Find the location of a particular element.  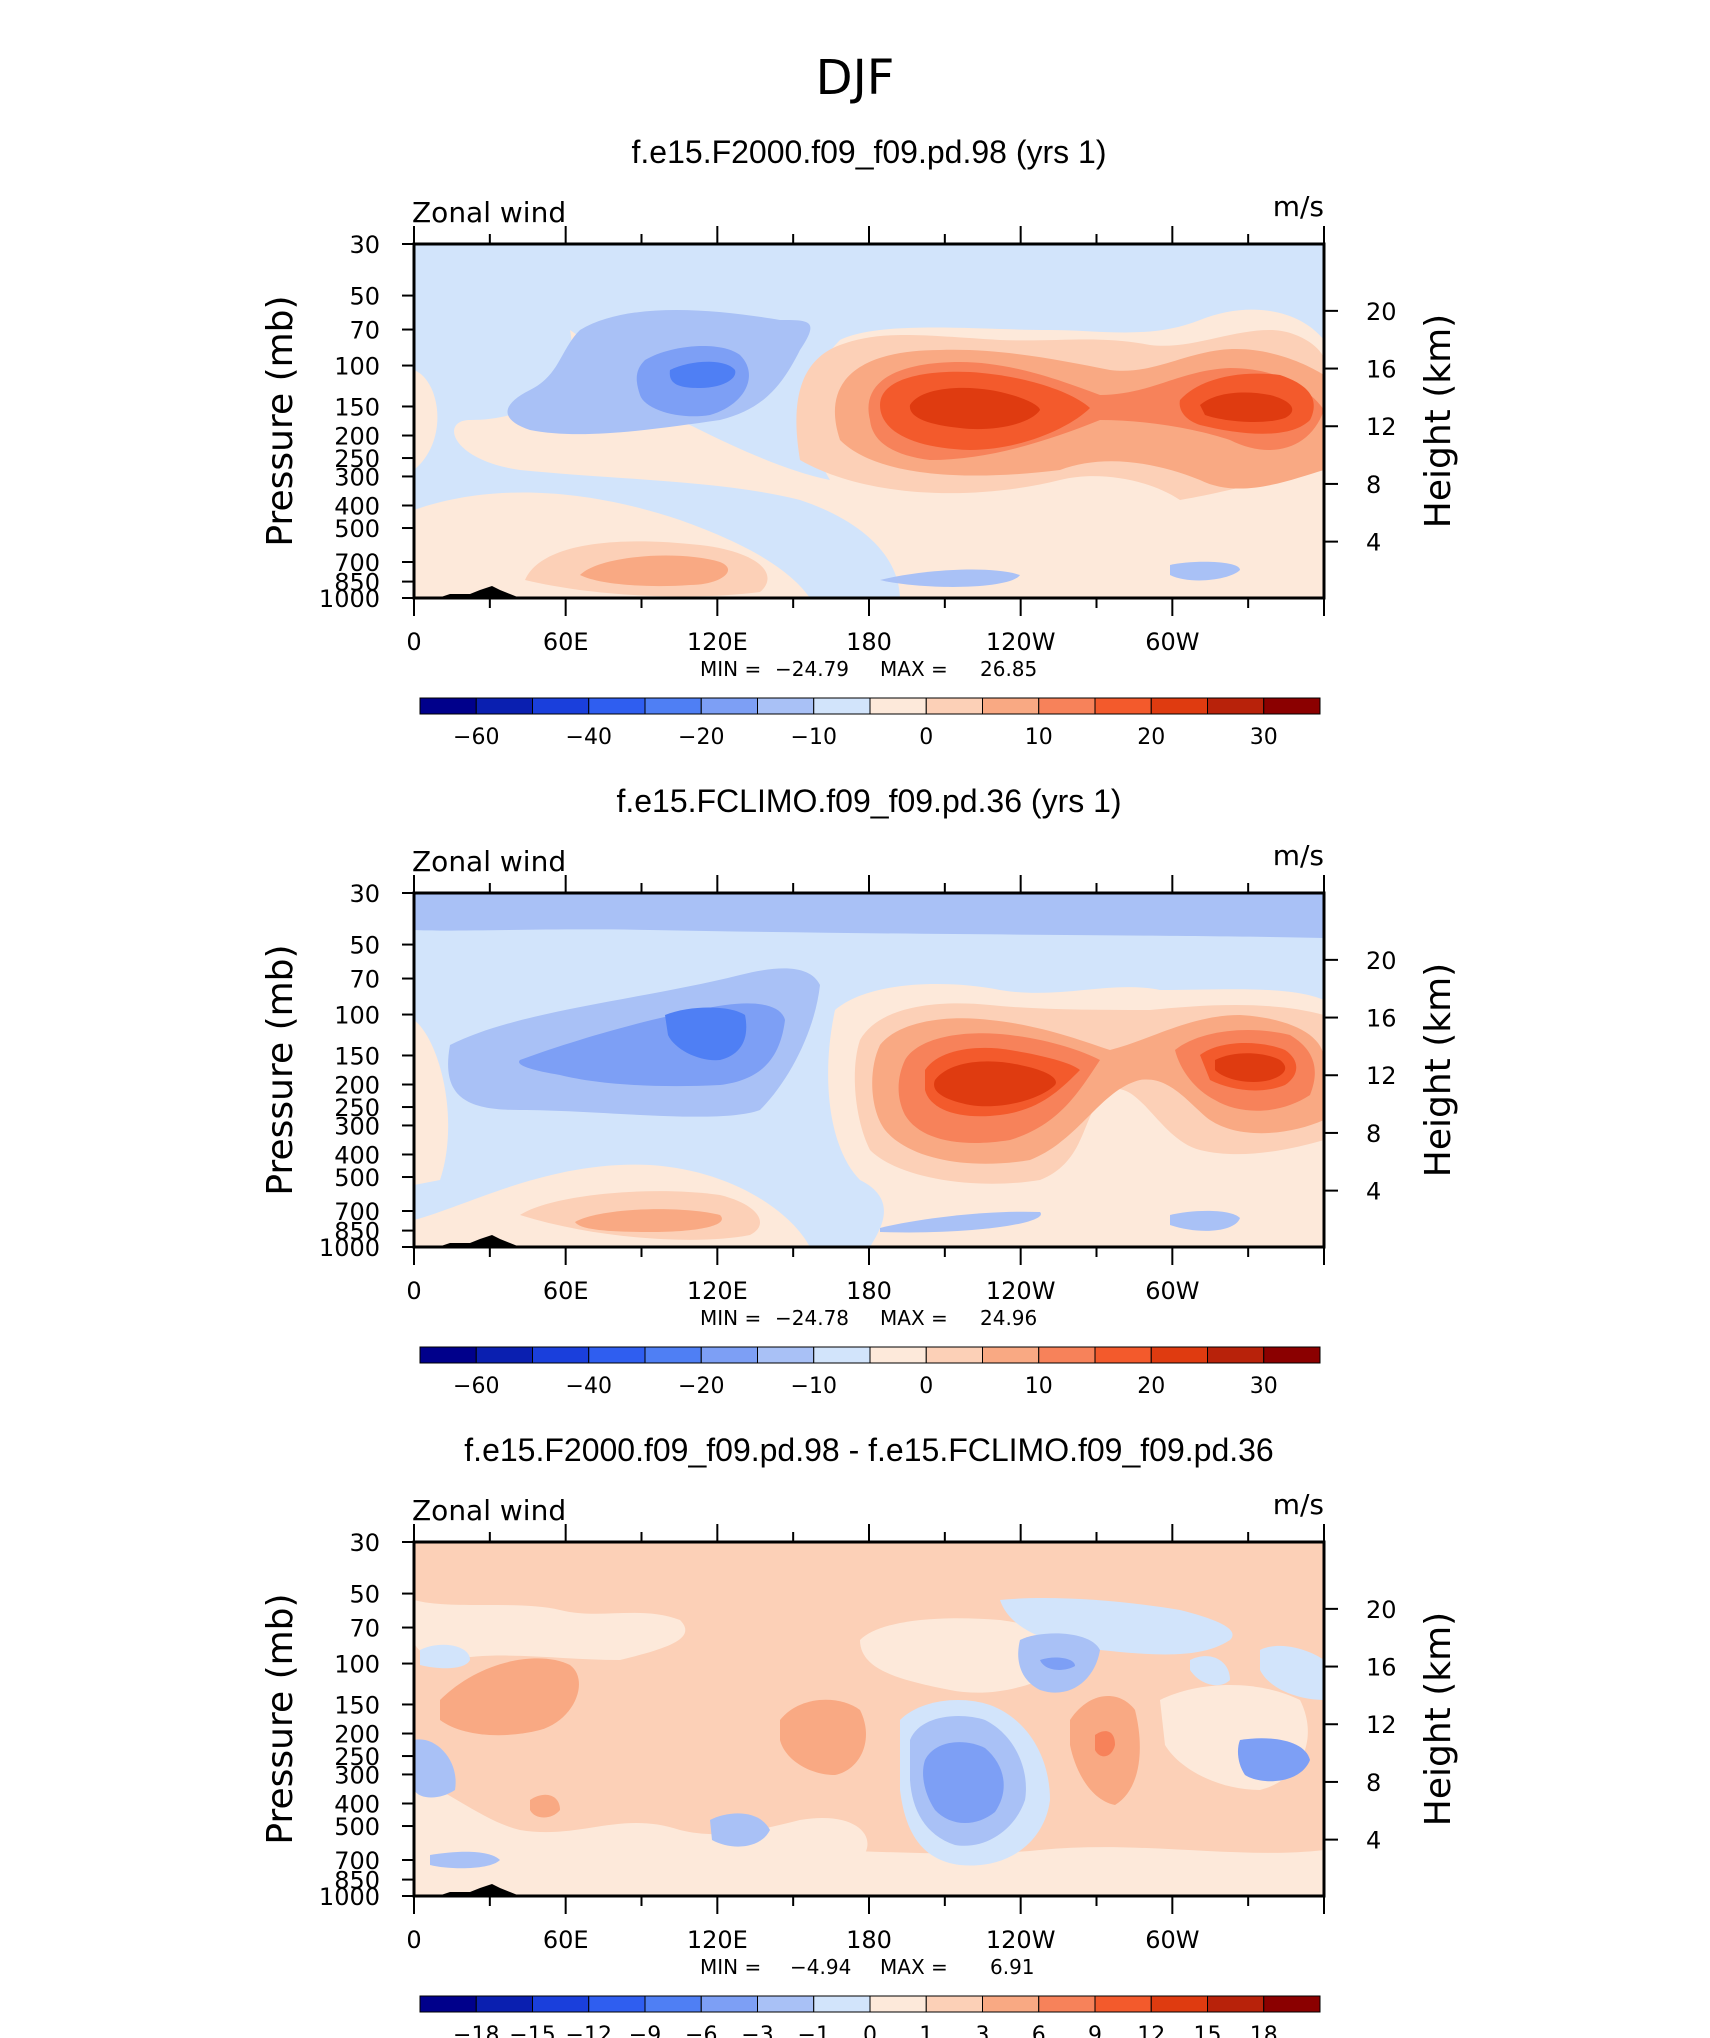

pressure-tick-label: 300 is located at coordinates (357, 1126).